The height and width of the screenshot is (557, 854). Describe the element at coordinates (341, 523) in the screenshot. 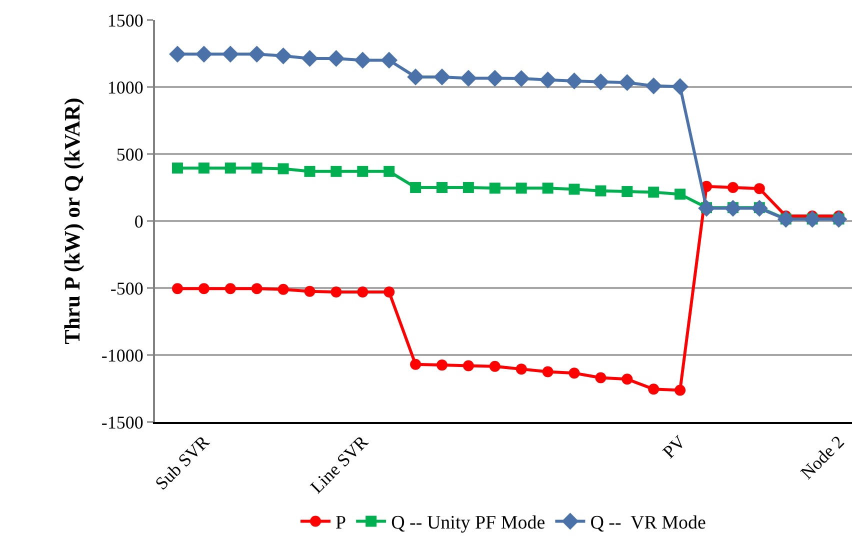

I see `legend-label: P` at that location.